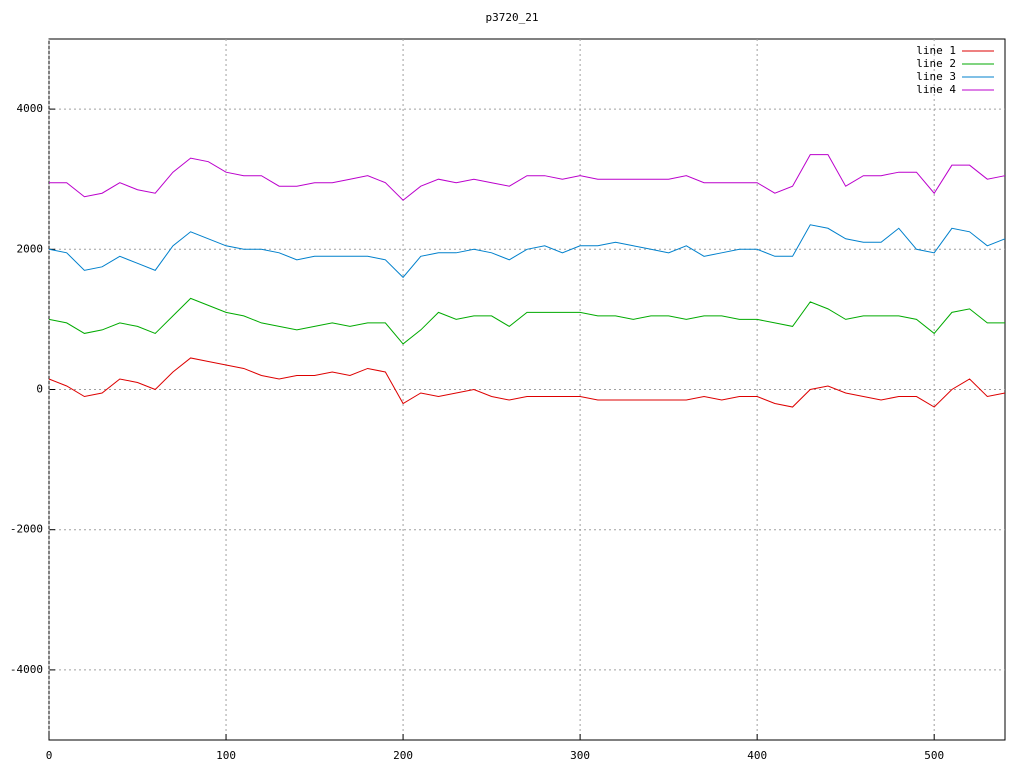  What do you see at coordinates (936, 50) in the screenshot?
I see `legend-label: line 1` at bounding box center [936, 50].